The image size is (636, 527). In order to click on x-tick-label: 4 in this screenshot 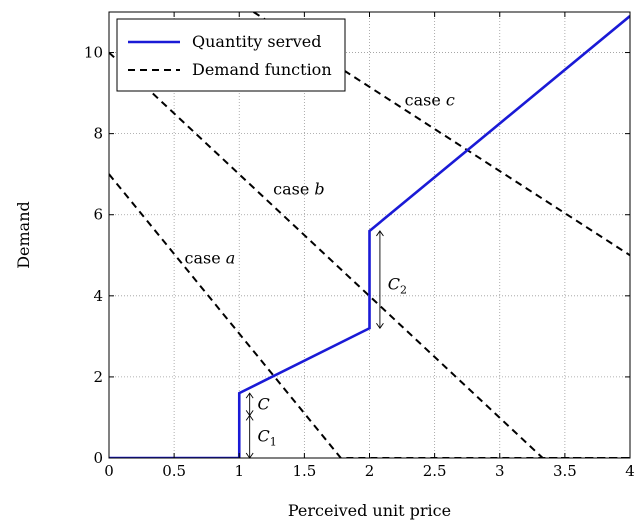, I will do `click(630, 471)`.